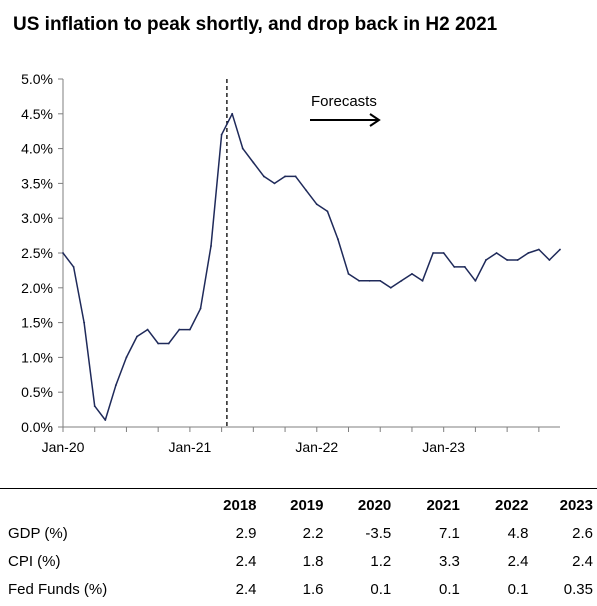 The height and width of the screenshot is (606, 597). I want to click on x-tick-label: Jan-23, so click(443, 447).